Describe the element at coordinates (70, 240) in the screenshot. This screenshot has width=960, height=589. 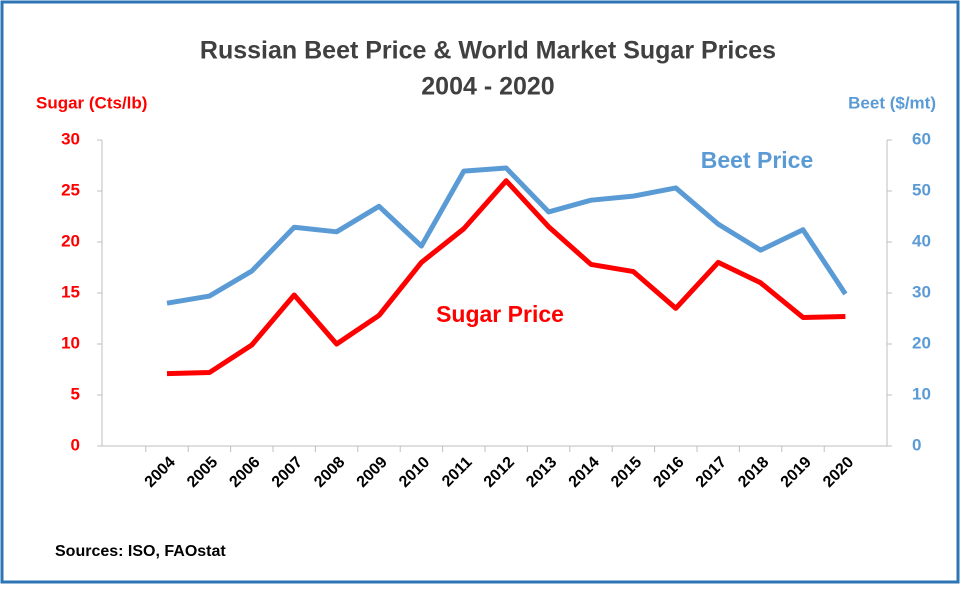
I see `y-tick-label: 20` at that location.